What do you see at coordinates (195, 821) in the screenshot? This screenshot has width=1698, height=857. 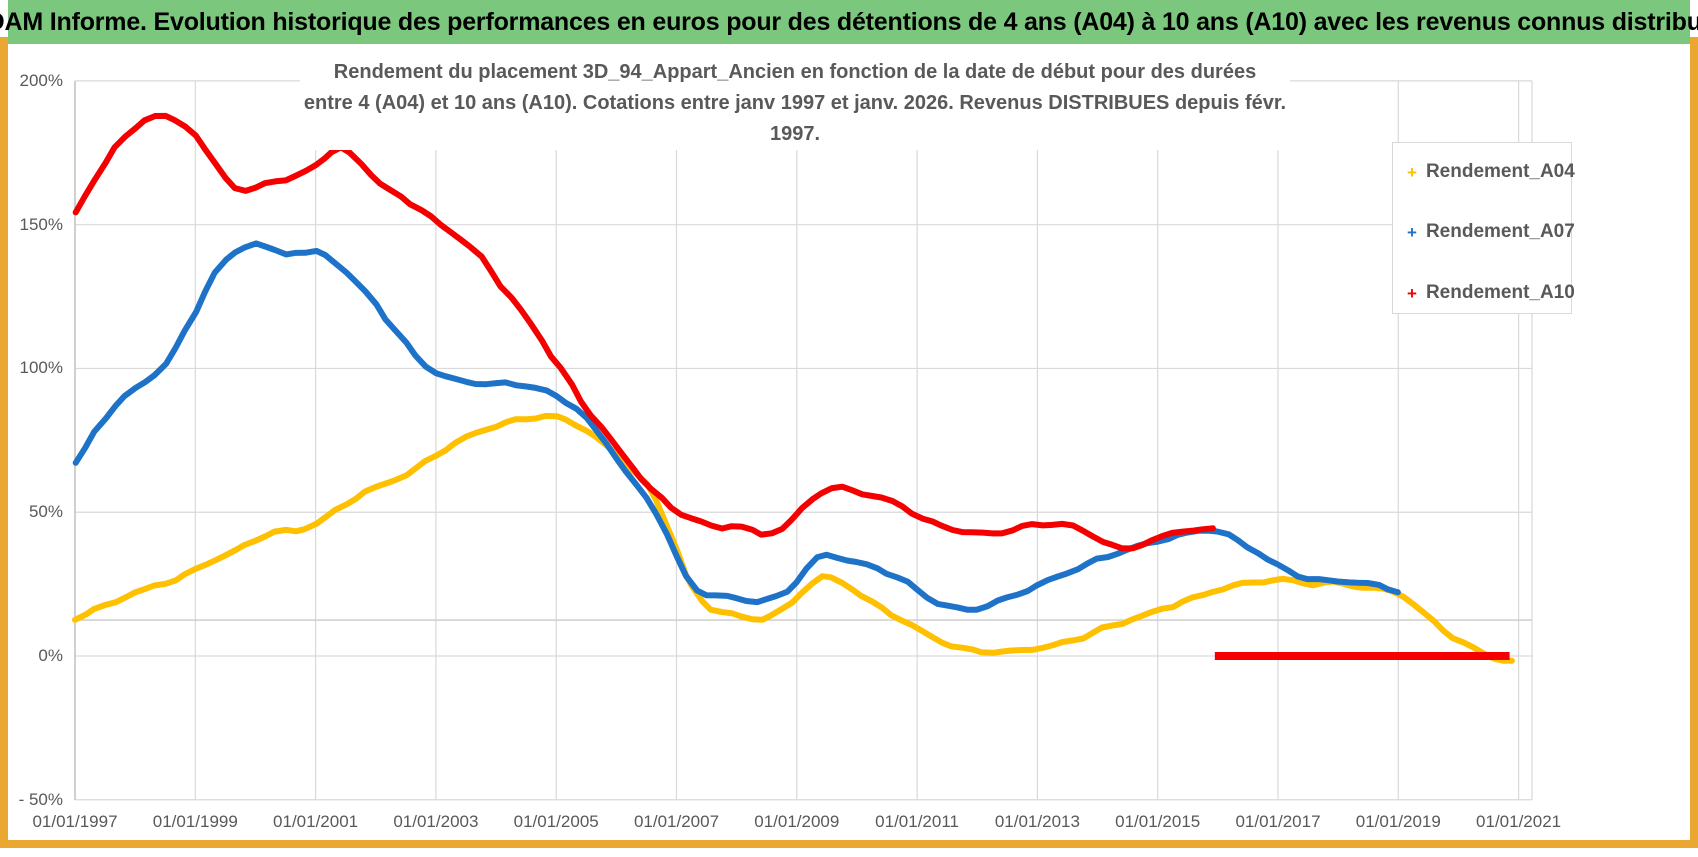 I see `x-tick-label: 01/01/1999` at bounding box center [195, 821].